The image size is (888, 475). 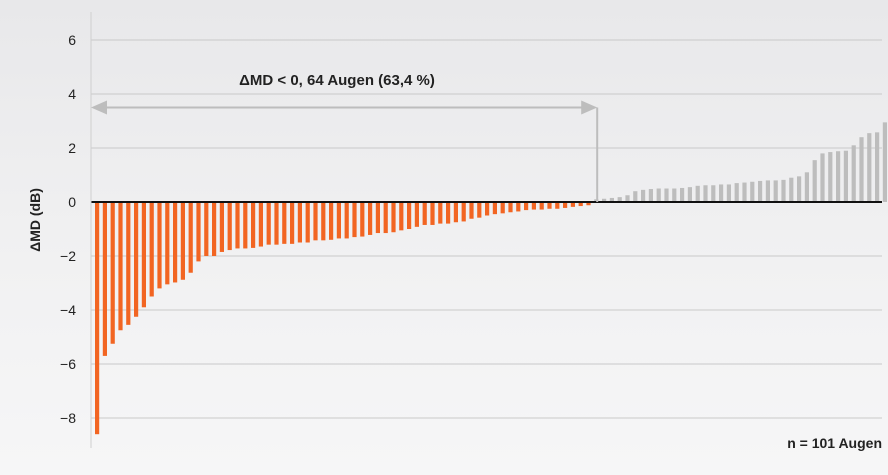 I want to click on y-tick-label: 6, so click(x=72, y=40).